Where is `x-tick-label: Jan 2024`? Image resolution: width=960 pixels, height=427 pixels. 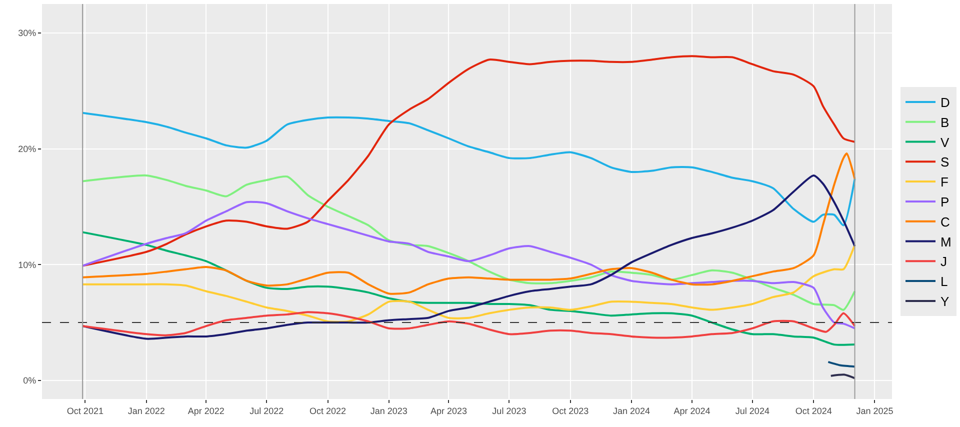 x-tick-label: Jan 2024 is located at coordinates (631, 411).